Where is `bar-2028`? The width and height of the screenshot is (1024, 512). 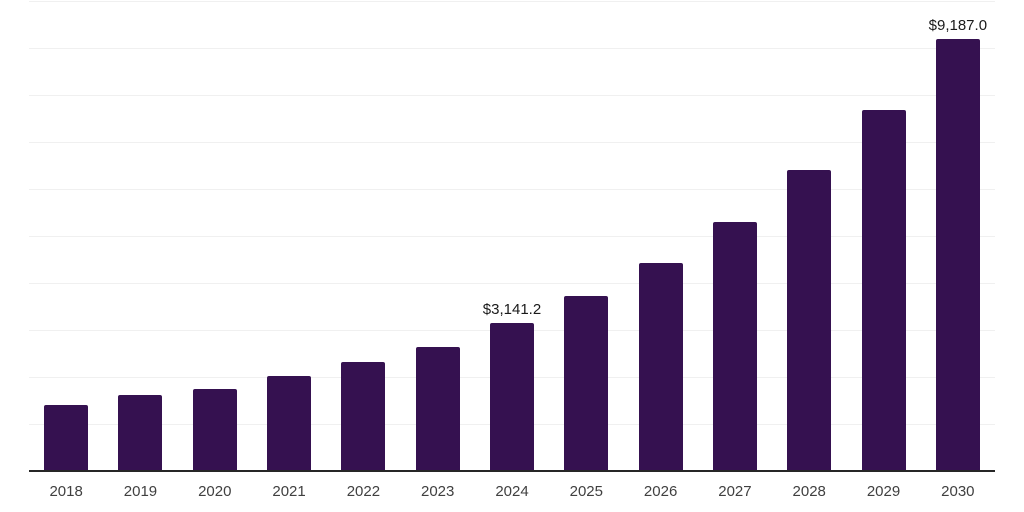 bar-2028 is located at coordinates (809, 320).